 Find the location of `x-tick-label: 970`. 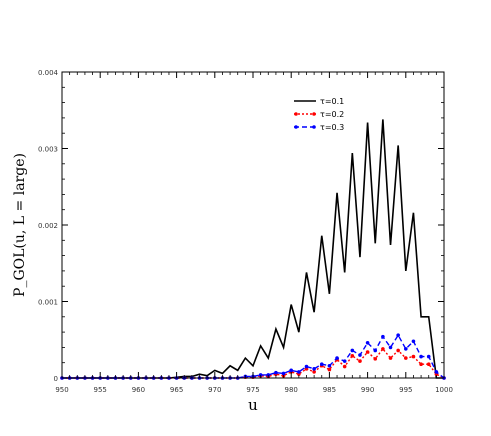

x-tick-label: 970 is located at coordinates (214, 390).